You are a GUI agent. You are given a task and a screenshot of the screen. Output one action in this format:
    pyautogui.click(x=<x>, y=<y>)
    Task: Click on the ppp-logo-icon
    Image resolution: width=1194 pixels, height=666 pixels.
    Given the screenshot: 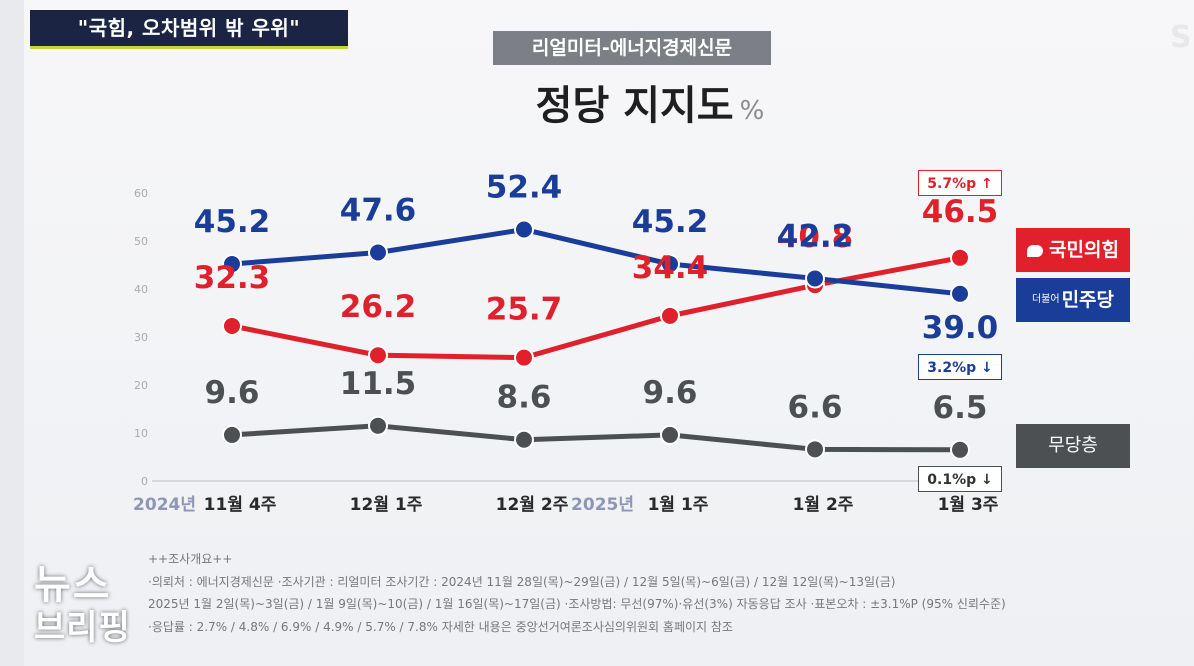 What is the action you would take?
    pyautogui.click(x=1035, y=250)
    